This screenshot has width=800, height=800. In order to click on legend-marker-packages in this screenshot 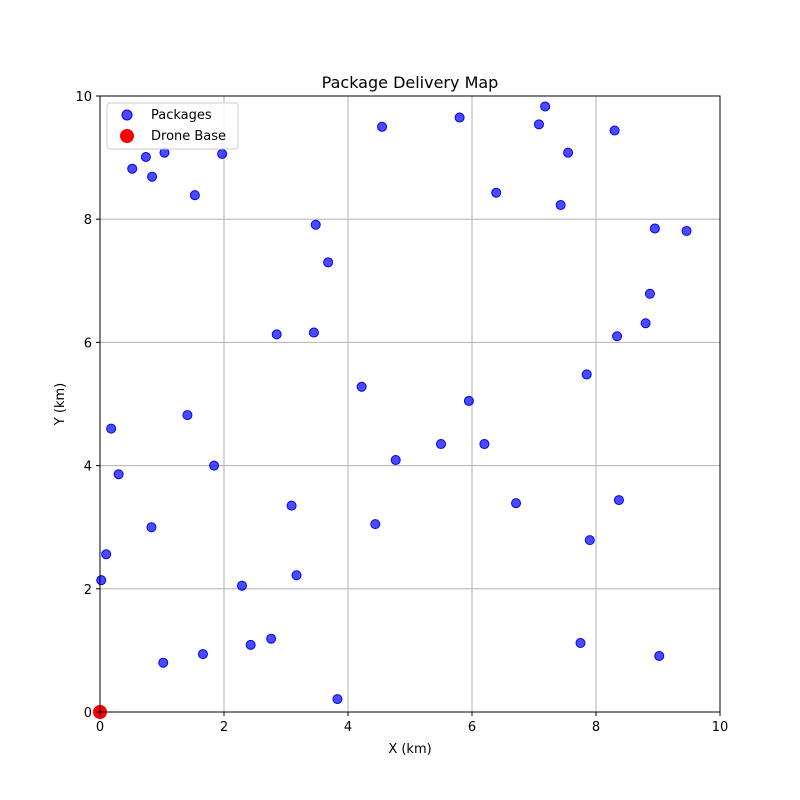, I will do `click(127, 115)`.